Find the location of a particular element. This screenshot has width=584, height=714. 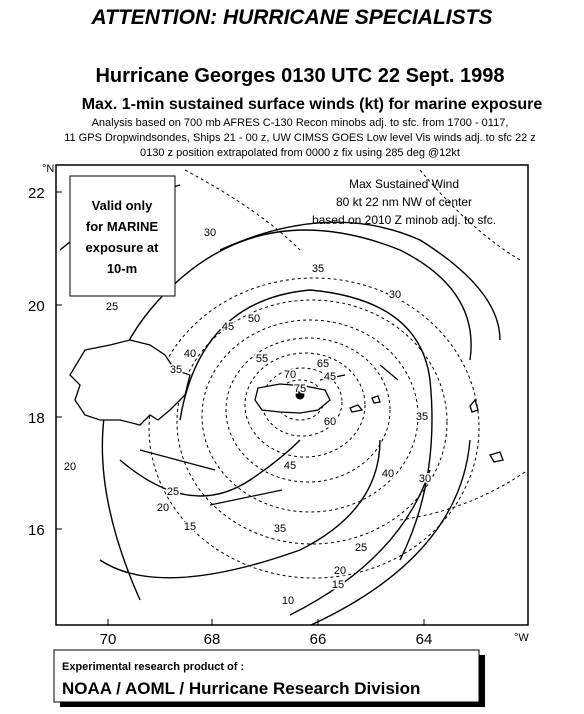

land is located at coordinates (286, 401).